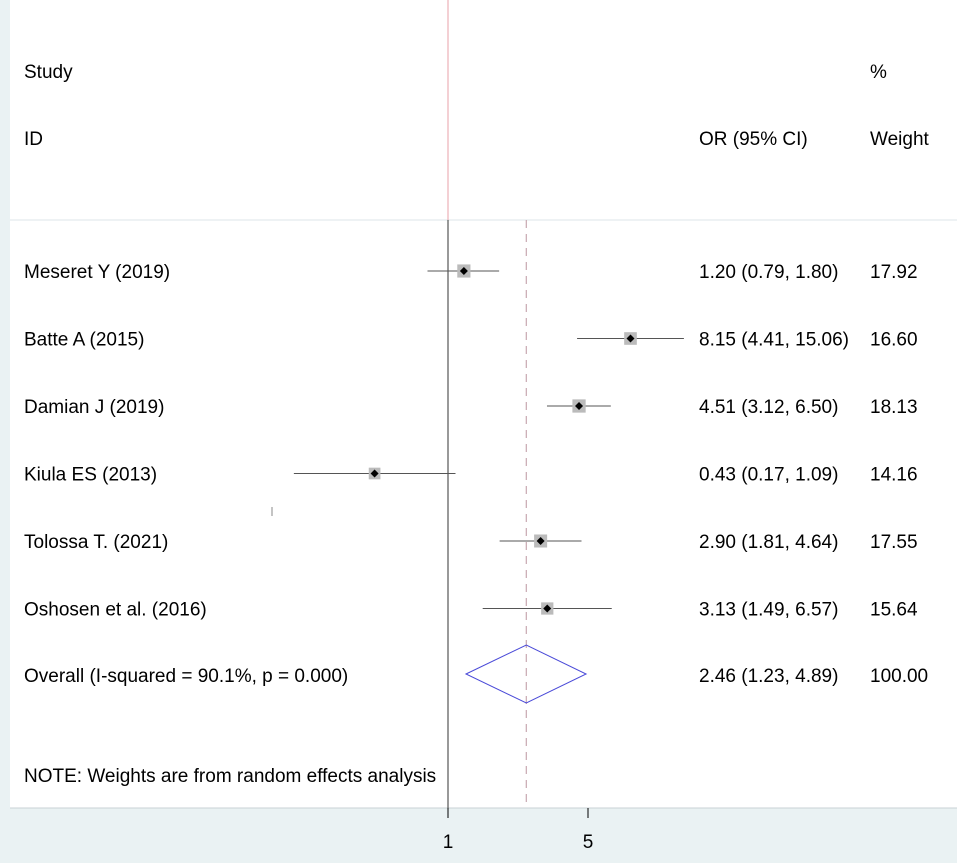  I want to click on study-label: Meseret Y (2019), so click(97, 272).